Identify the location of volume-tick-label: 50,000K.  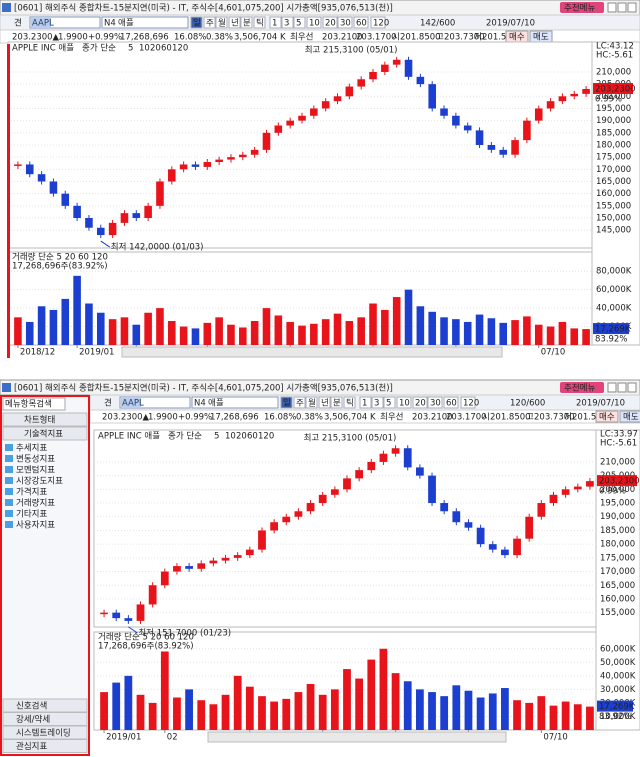
(618, 663).